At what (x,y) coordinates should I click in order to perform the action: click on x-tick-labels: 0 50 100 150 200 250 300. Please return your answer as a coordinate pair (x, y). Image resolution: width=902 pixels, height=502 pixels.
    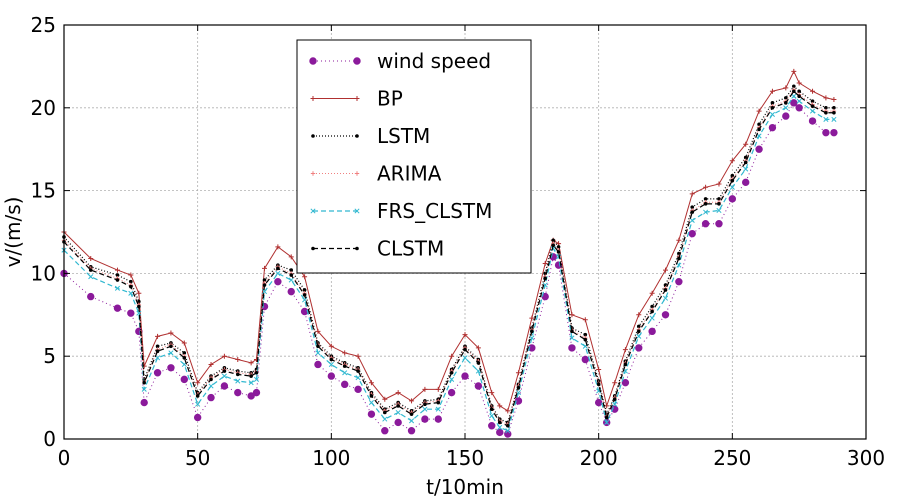
    Looking at the image, I should click on (471, 458).